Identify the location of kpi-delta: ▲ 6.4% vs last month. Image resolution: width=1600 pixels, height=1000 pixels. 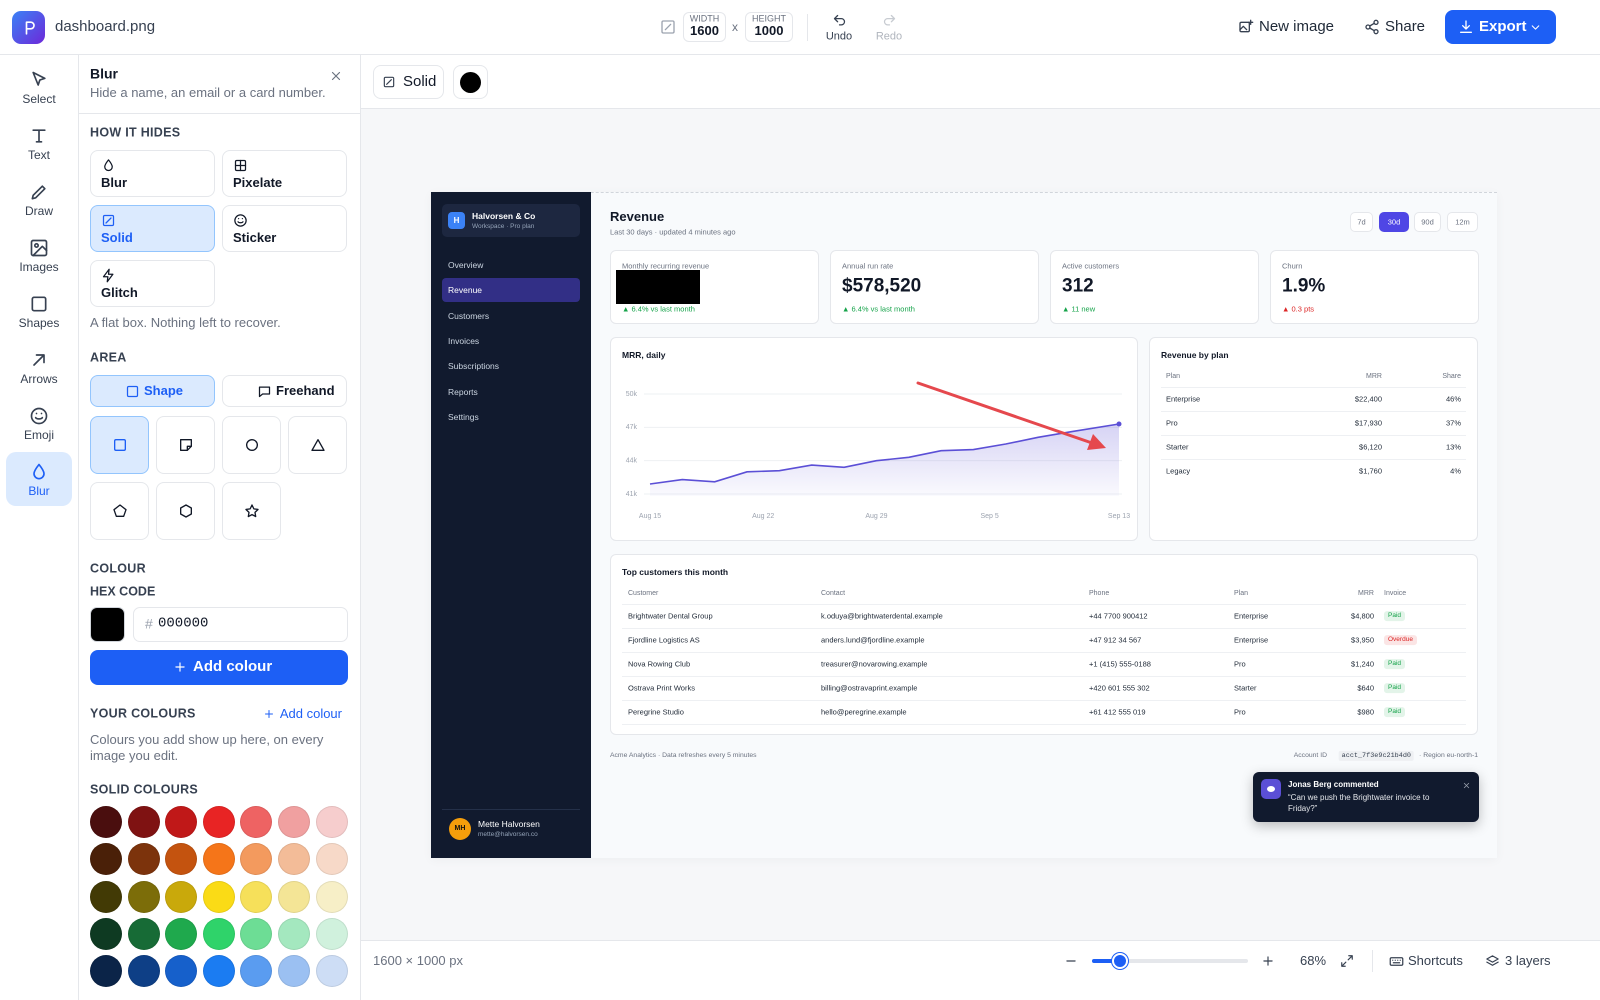
(658, 309).